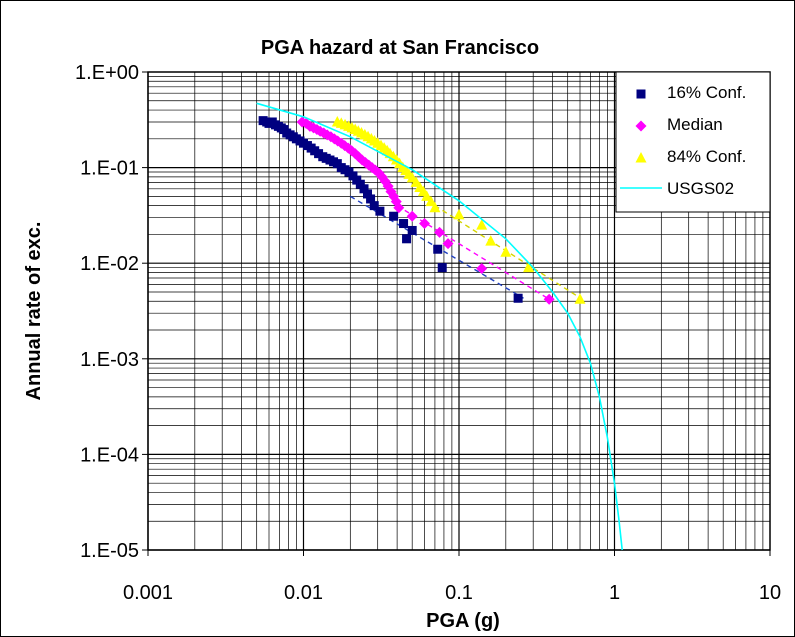  I want to click on series-16-conf-, so click(391, 209).